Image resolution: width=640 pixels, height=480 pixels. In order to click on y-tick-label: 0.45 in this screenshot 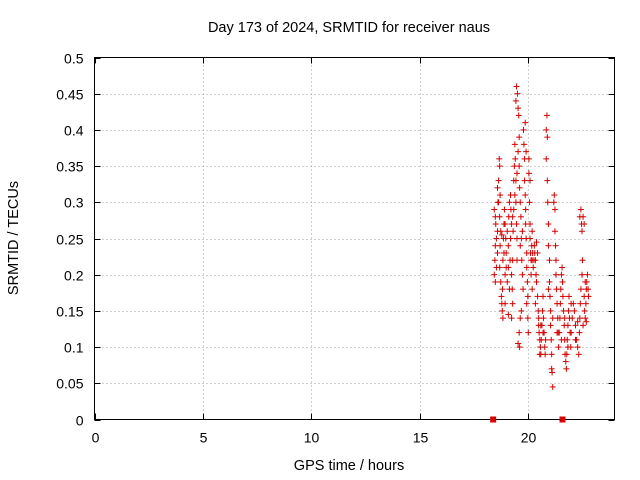, I will do `click(69, 95)`.